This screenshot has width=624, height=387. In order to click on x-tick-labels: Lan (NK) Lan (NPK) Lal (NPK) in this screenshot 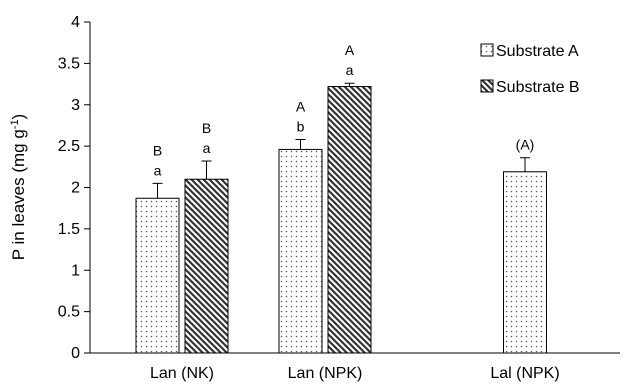, I will do `click(355, 373)`.